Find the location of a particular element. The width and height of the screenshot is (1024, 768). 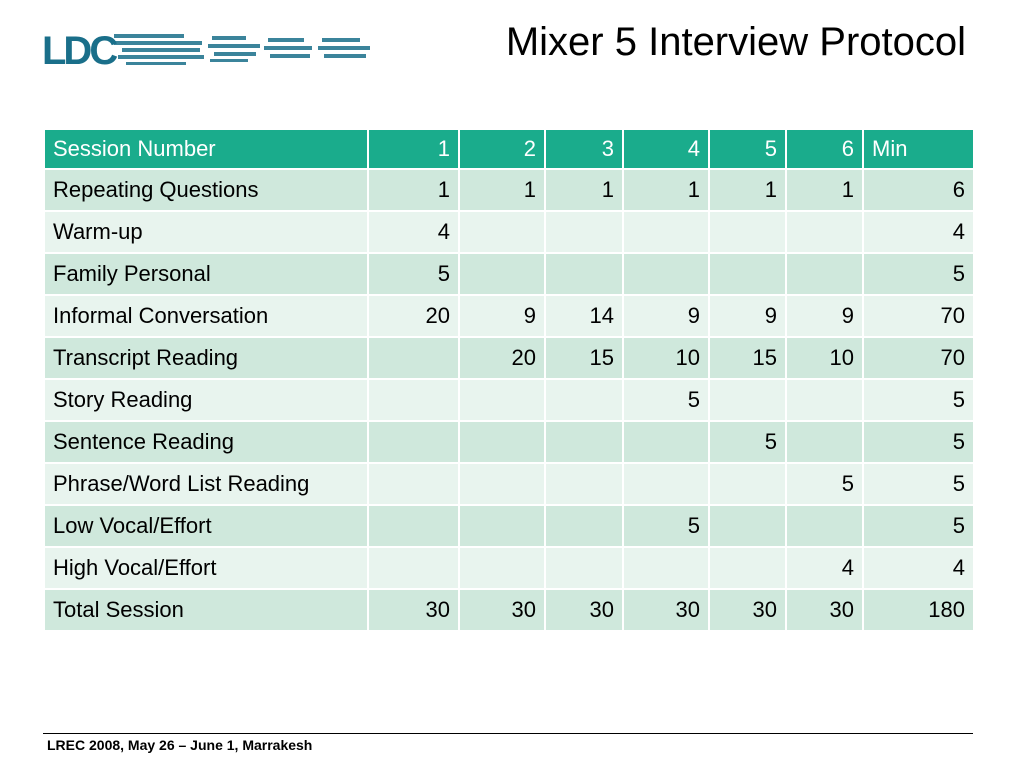

table-row: Total Session 30 30 30 30 30 30 180 is located at coordinates (509, 610).